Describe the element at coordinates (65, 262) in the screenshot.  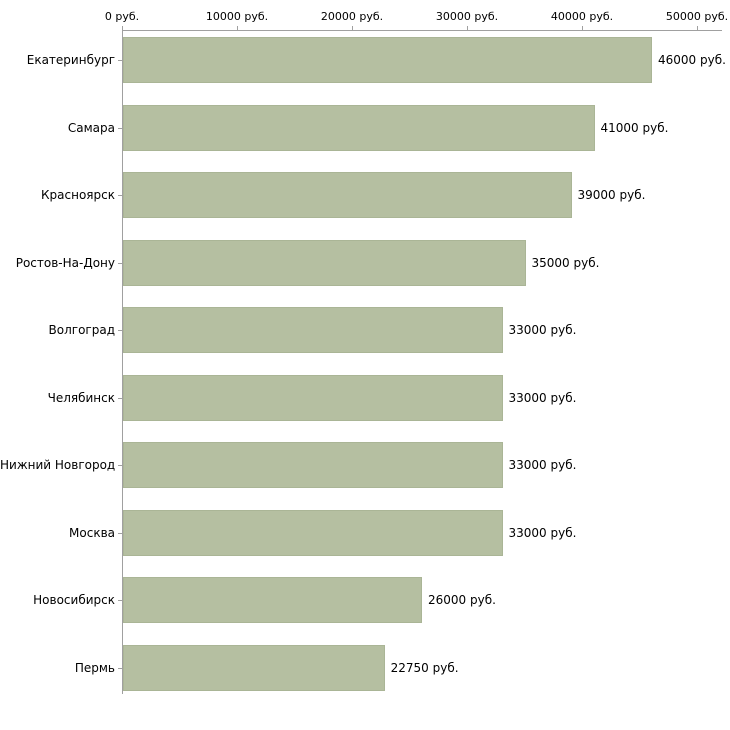
I see `category-label: Ростов-На-Дону` at that location.